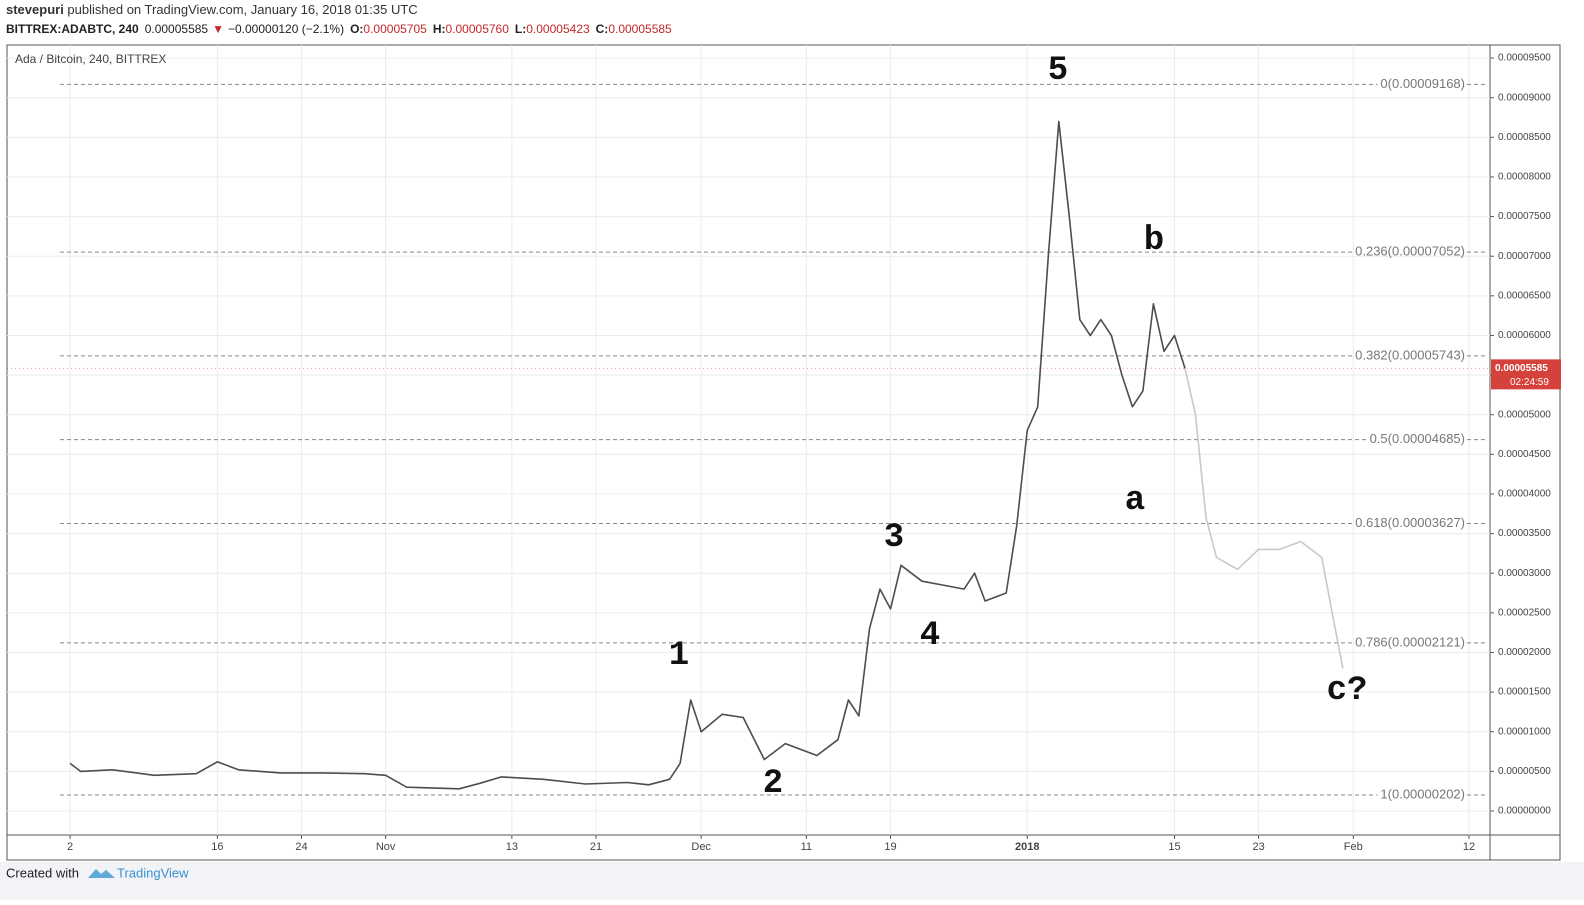 The height and width of the screenshot is (905, 1584). Describe the element at coordinates (1524, 454) in the screenshot. I see `y-tick-label: 0.00004500` at that location.